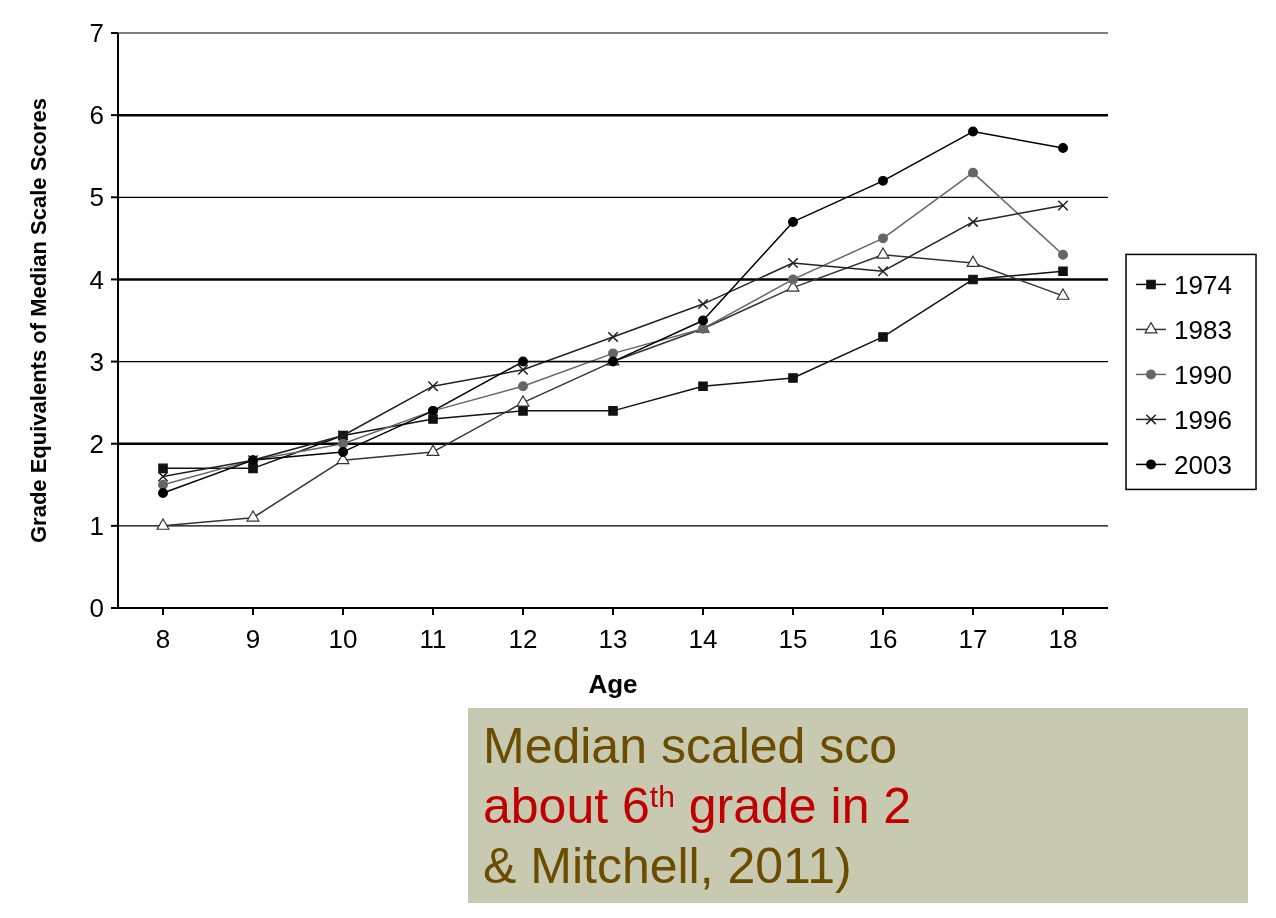  Describe the element at coordinates (1203, 374) in the screenshot. I see `legend-label: 1990` at that location.